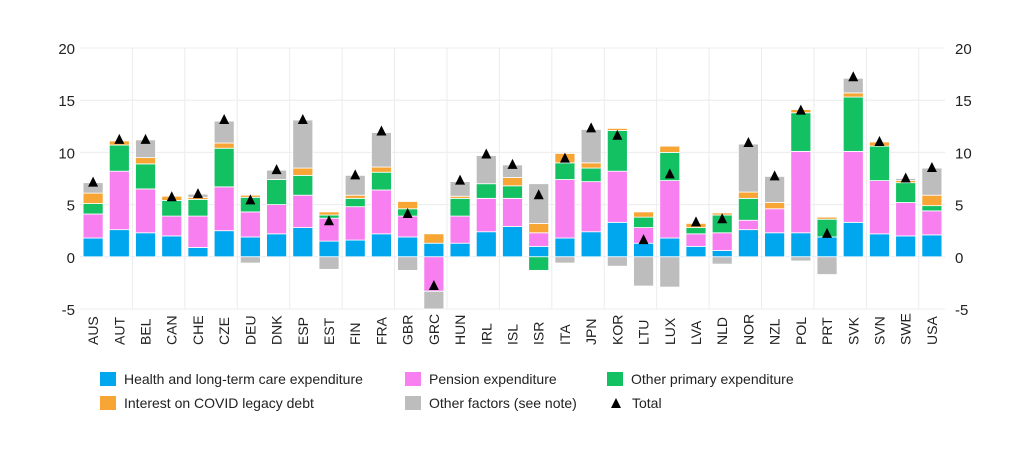 The height and width of the screenshot is (464, 1024). I want to click on bar-segment-swe, so click(906, 192).